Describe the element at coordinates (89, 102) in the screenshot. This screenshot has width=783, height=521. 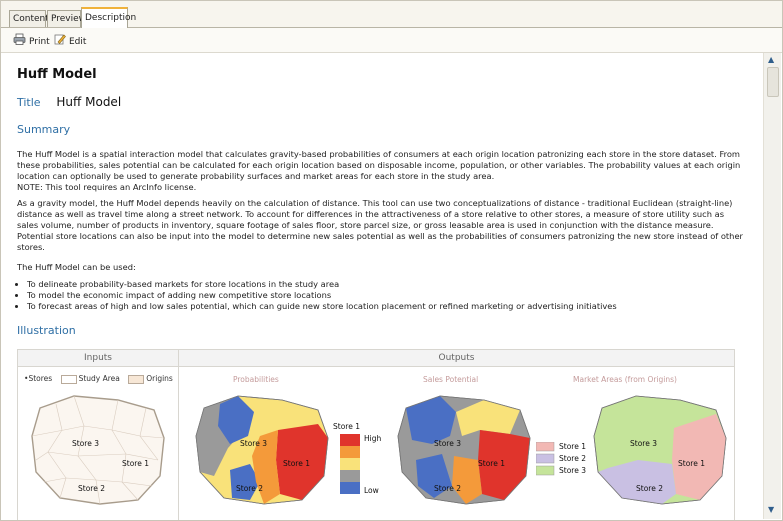
I see `title-value: Huff Model` at that location.